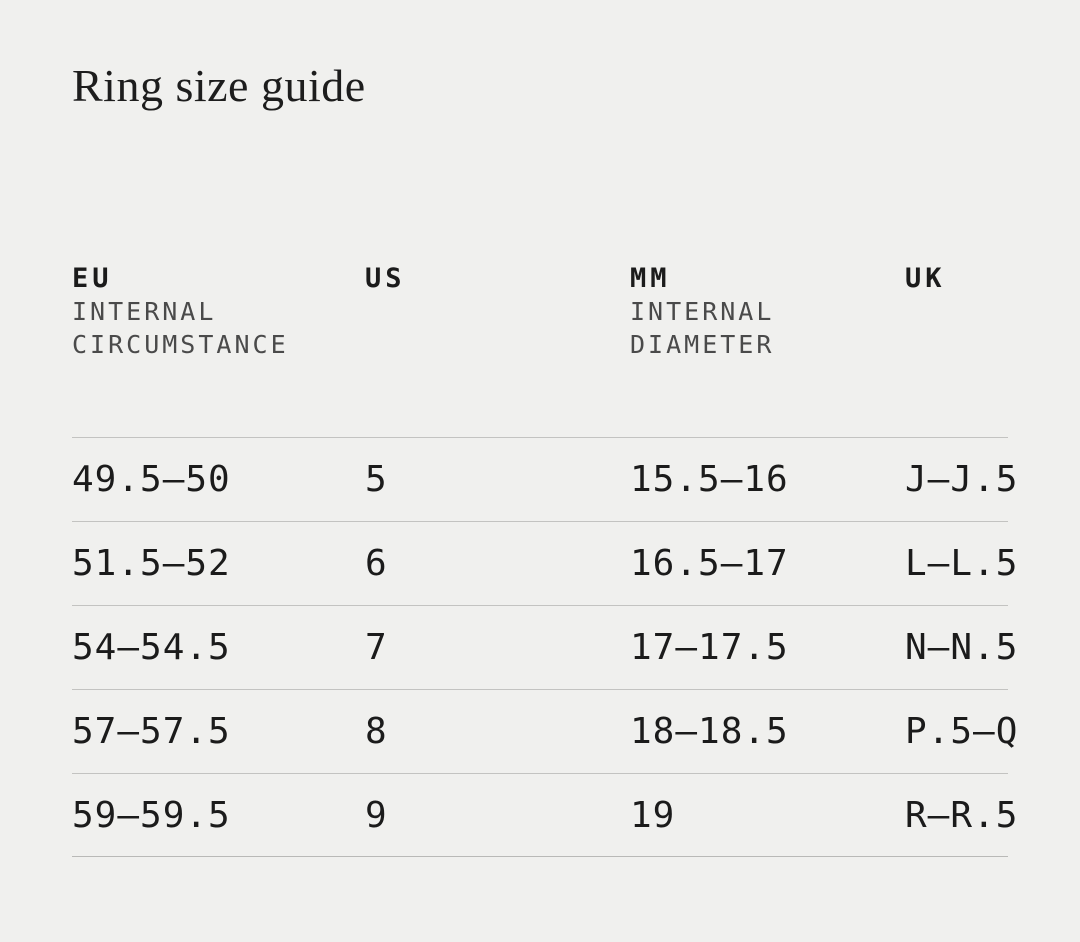  I want to click on cell-eu: 54—54.5, so click(151, 647).